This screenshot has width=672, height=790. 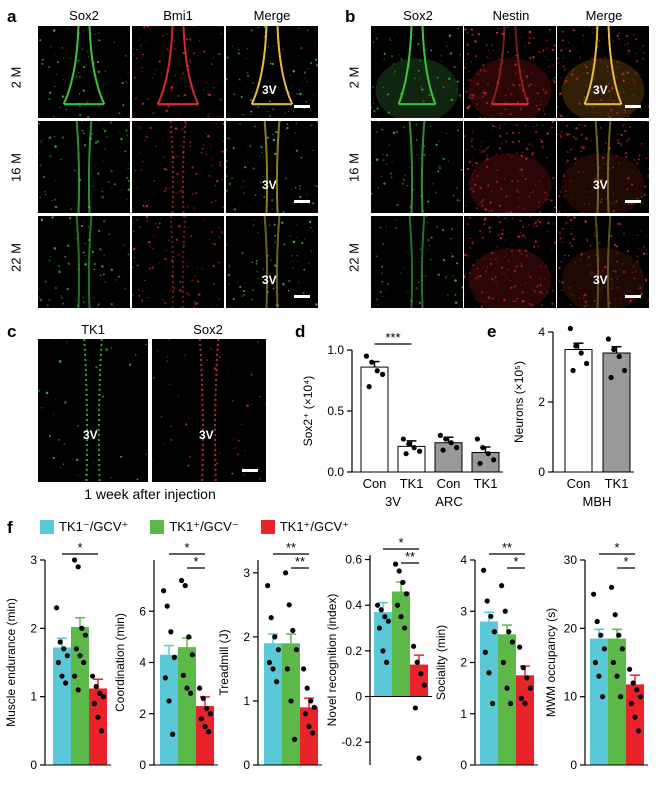 I want to click on legend-item: TK1⁺/GCV⁻, so click(x=194, y=527).